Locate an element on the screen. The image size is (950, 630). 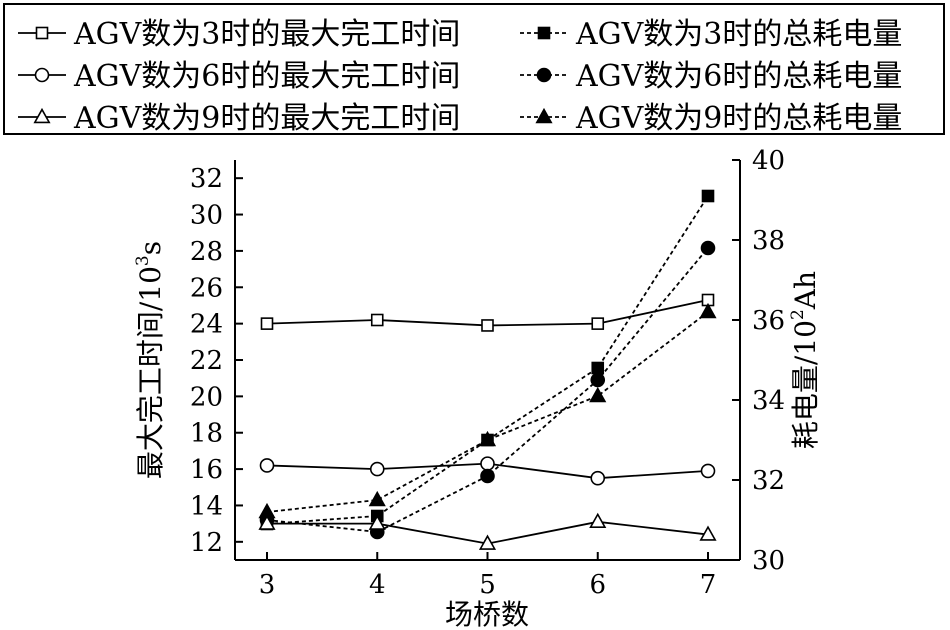
legend-item-4: AGV数为6时的总耗电量 is located at coordinates (711, 76).